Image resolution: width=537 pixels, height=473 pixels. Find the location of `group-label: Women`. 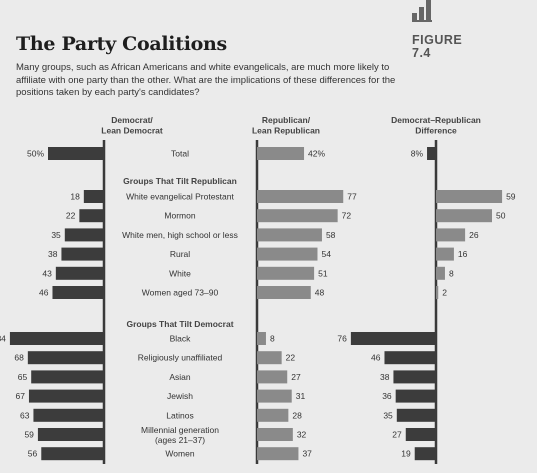

group-label: Women is located at coordinates (179, 454).